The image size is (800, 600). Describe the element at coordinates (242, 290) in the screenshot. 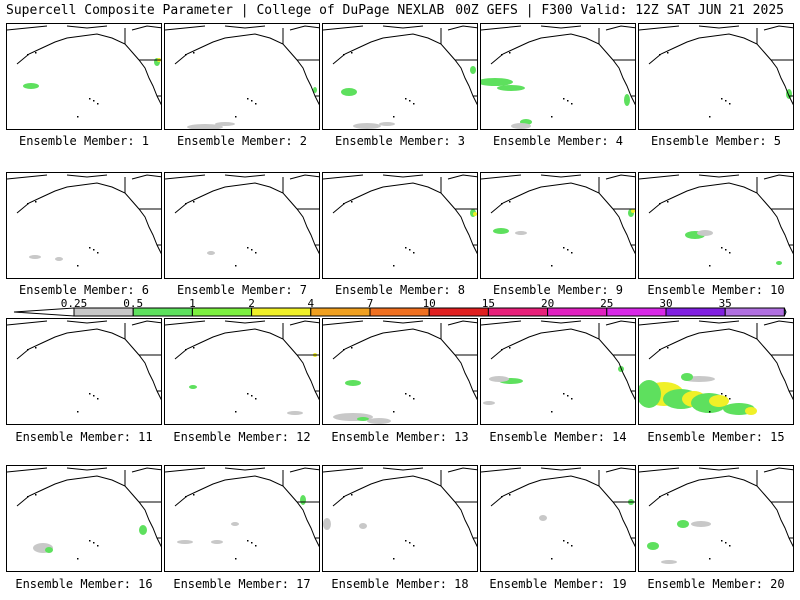

I see `ensemble-member-label: Ensemble Member: 7` at that location.